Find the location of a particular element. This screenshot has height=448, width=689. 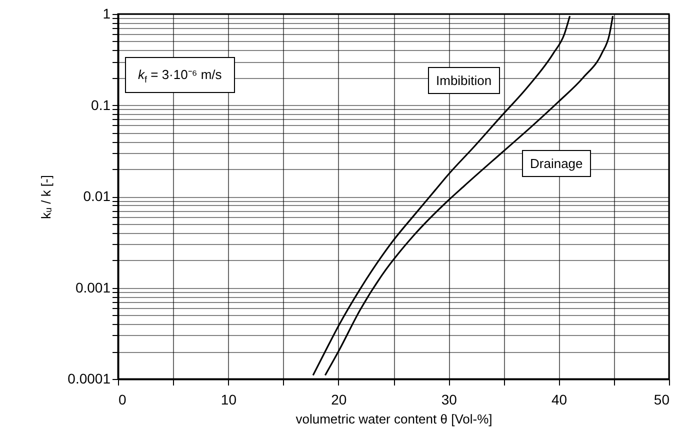

x-tick-label: 20 is located at coordinates (339, 400).